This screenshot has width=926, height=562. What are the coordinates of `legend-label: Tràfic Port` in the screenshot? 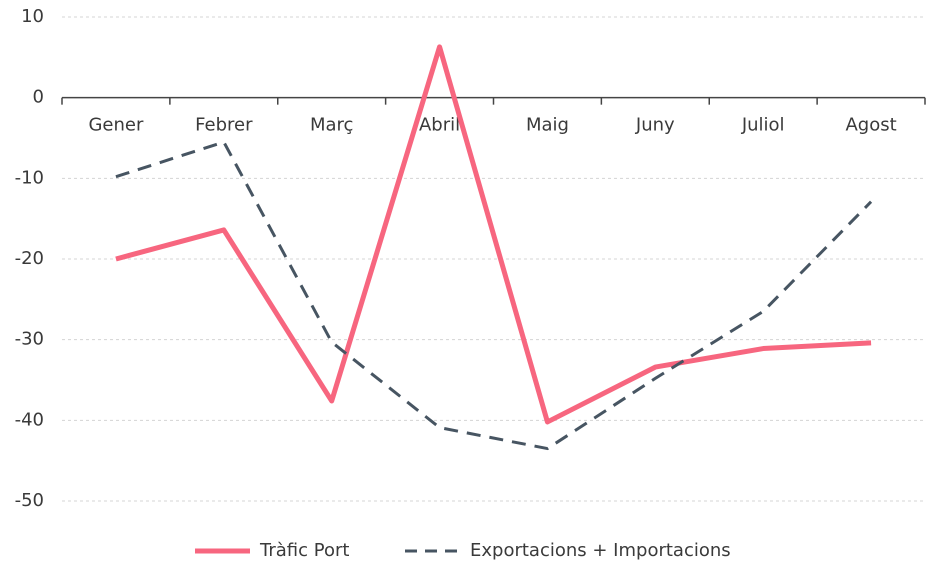 It's located at (304, 550).